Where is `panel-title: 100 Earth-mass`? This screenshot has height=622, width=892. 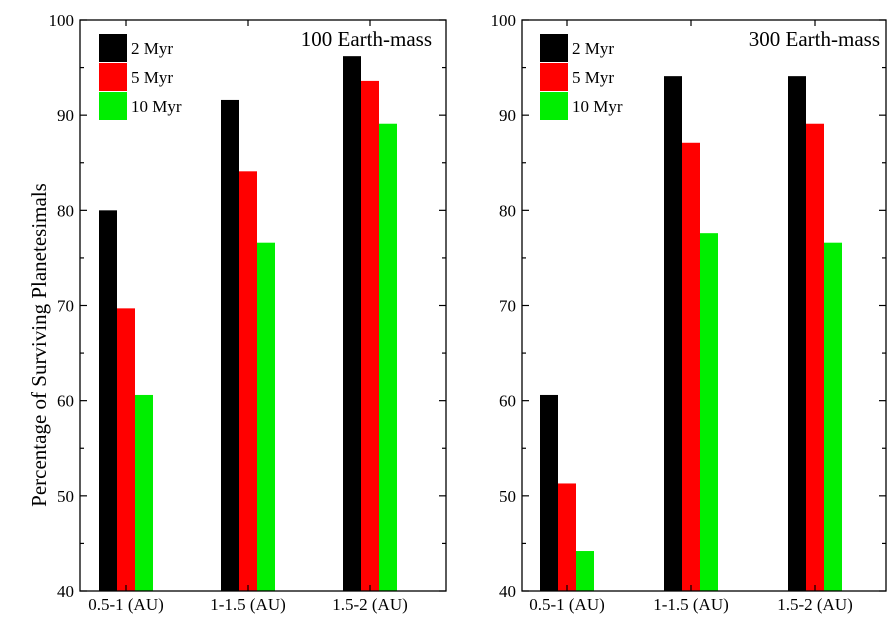
panel-title: 100 Earth-mass is located at coordinates (366, 39).